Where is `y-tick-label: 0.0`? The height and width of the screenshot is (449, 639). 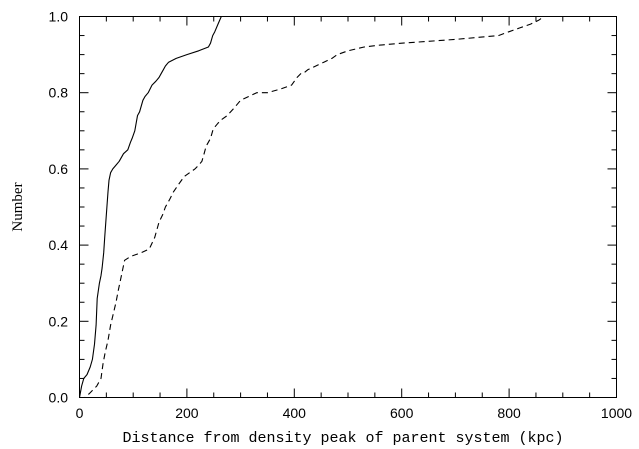
y-tick-label: 0.0 is located at coordinates (59, 398).